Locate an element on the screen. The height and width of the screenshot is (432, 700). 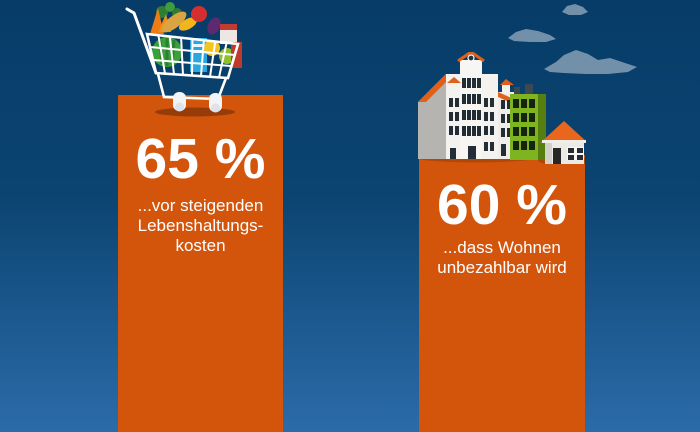
caption-line: ...vor steigenden is located at coordinates (200, 205).